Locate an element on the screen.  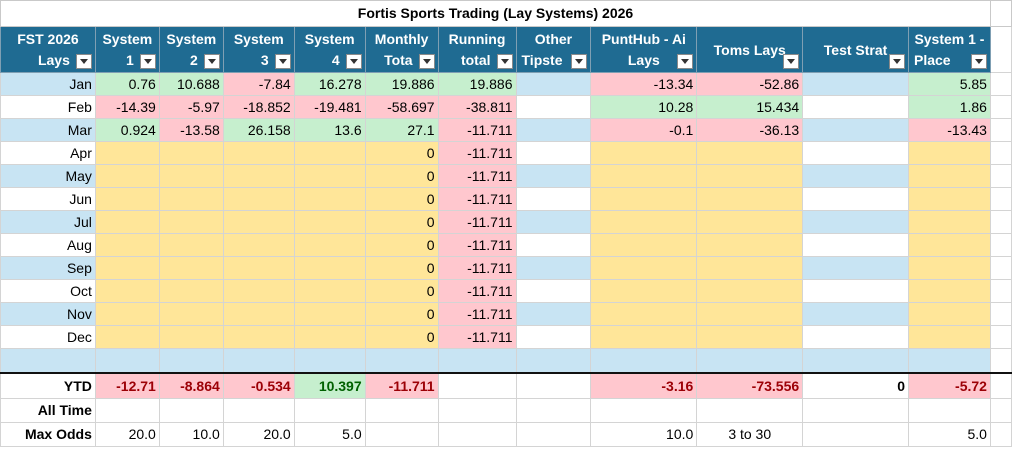
value-cell: -7.84 is located at coordinates (258, 84).